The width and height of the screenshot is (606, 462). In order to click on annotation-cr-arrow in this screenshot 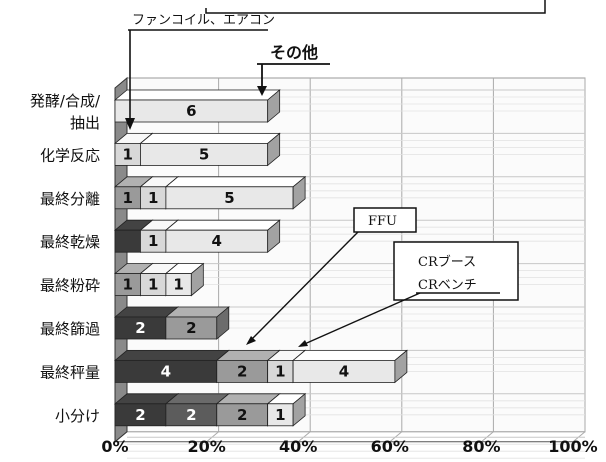, I will do `click(303, 343)`.